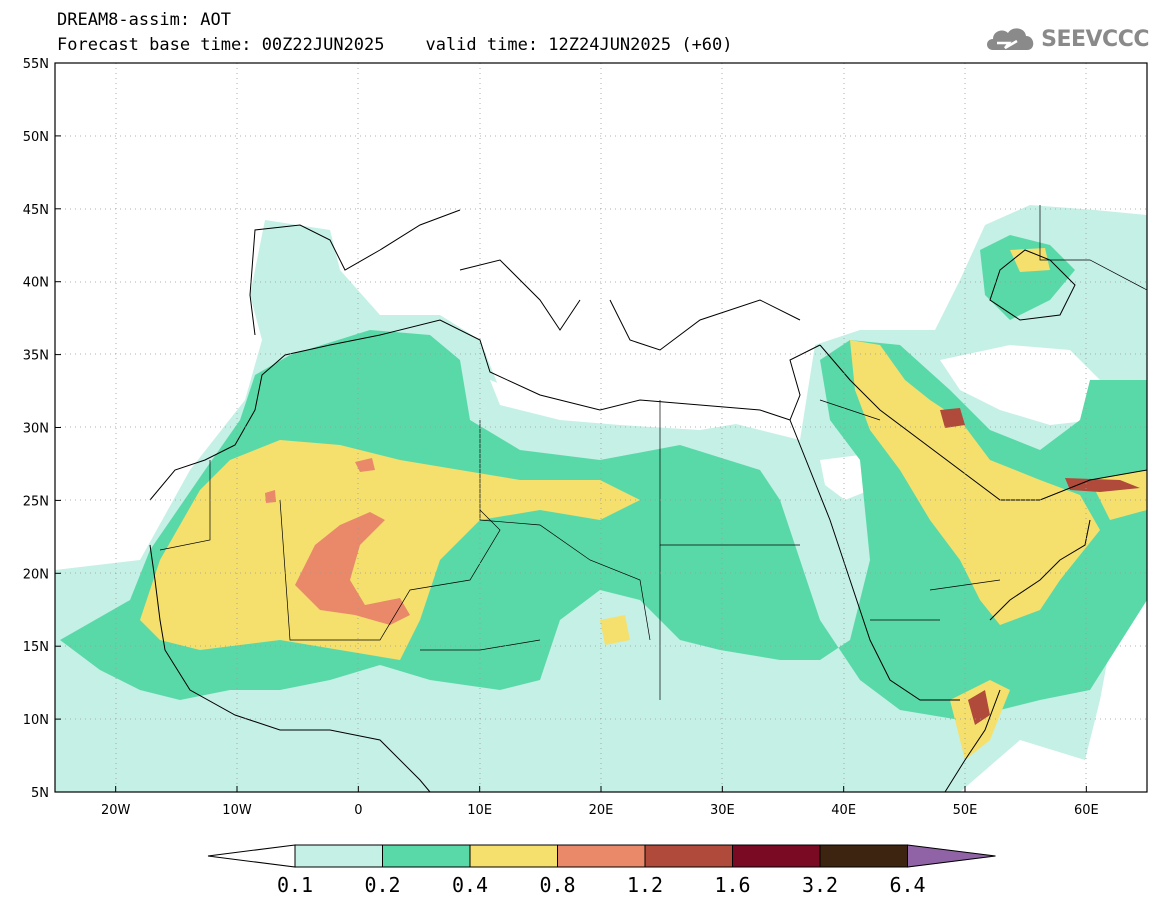  What do you see at coordinates (40, 793) in the screenshot?
I see `lat-tick-label: 5N` at bounding box center [40, 793].